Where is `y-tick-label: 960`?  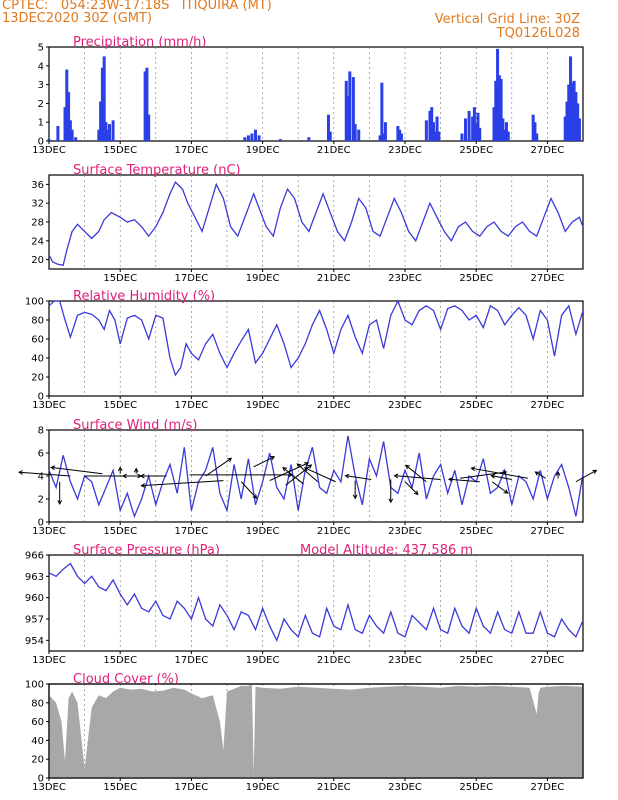
y-tick-label: 960 is located at coordinates (34, 598).